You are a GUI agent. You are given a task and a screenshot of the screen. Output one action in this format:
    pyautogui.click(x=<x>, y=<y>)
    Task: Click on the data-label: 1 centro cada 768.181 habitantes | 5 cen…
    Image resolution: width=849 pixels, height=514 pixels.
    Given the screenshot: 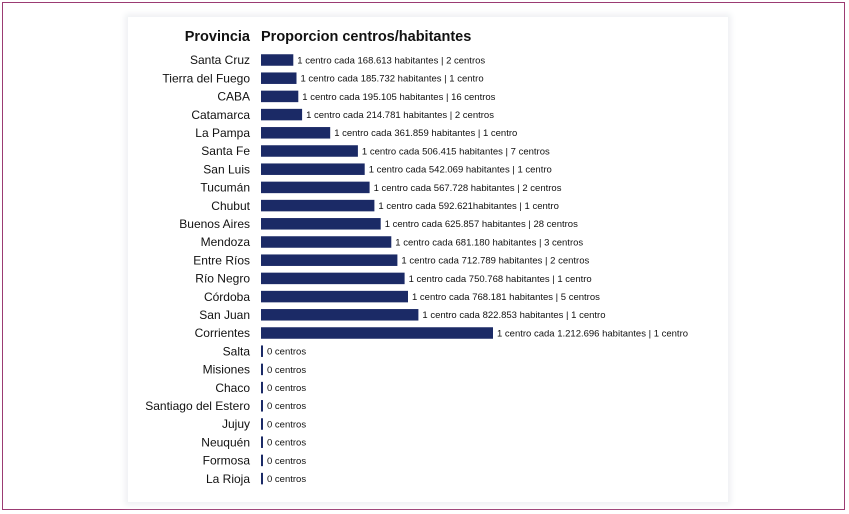 What is the action you would take?
    pyautogui.click(x=506, y=297)
    